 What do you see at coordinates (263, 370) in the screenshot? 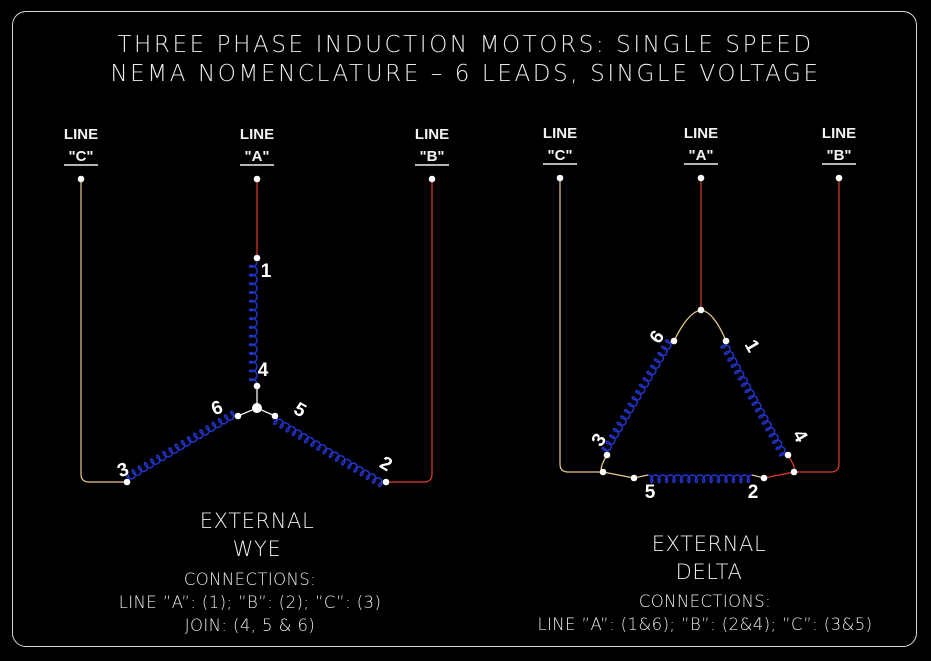
I see `wye-terminal-4: 4` at bounding box center [263, 370].